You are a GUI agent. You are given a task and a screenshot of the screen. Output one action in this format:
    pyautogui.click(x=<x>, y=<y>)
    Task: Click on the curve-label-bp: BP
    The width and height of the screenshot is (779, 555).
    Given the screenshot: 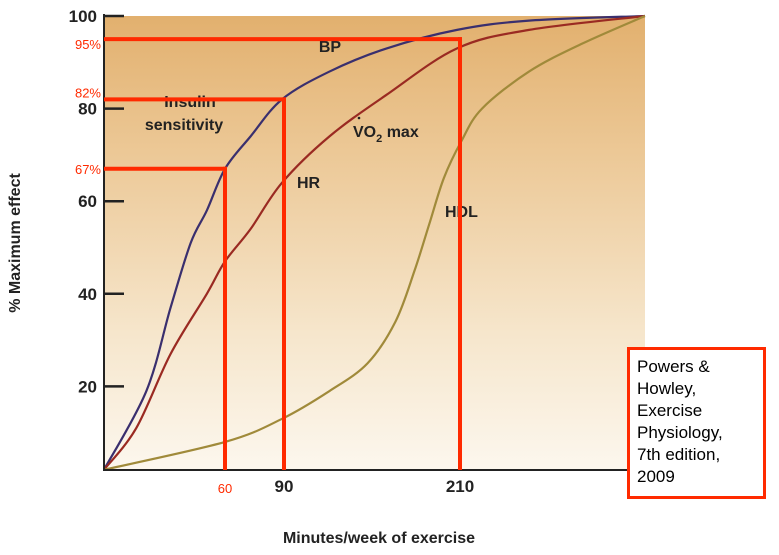 What is the action you would take?
    pyautogui.click(x=330, y=47)
    